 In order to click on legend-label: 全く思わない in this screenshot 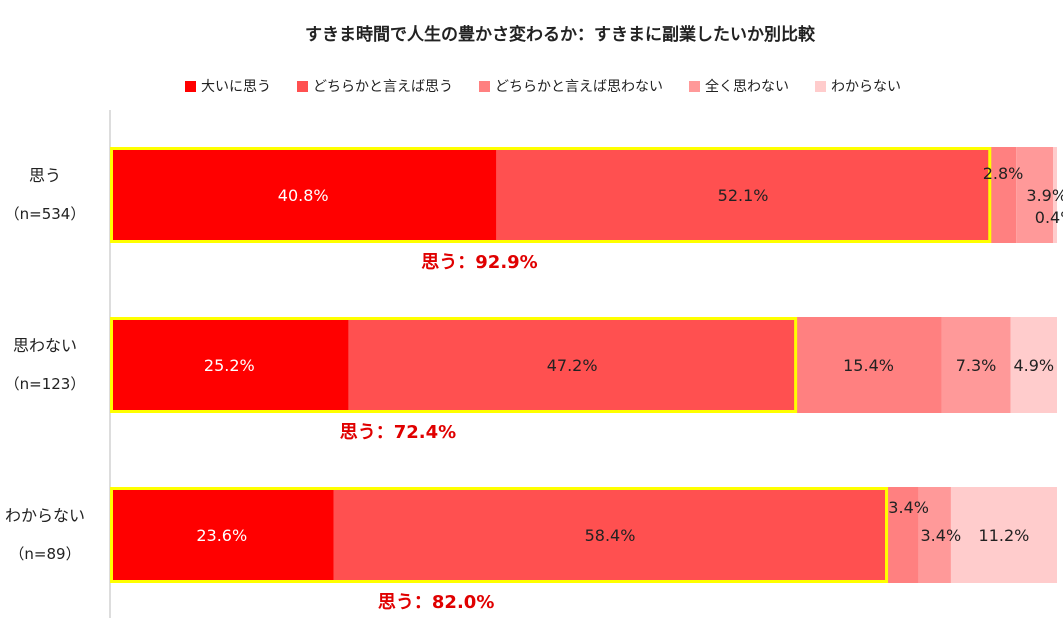, I will do `click(747, 87)`.